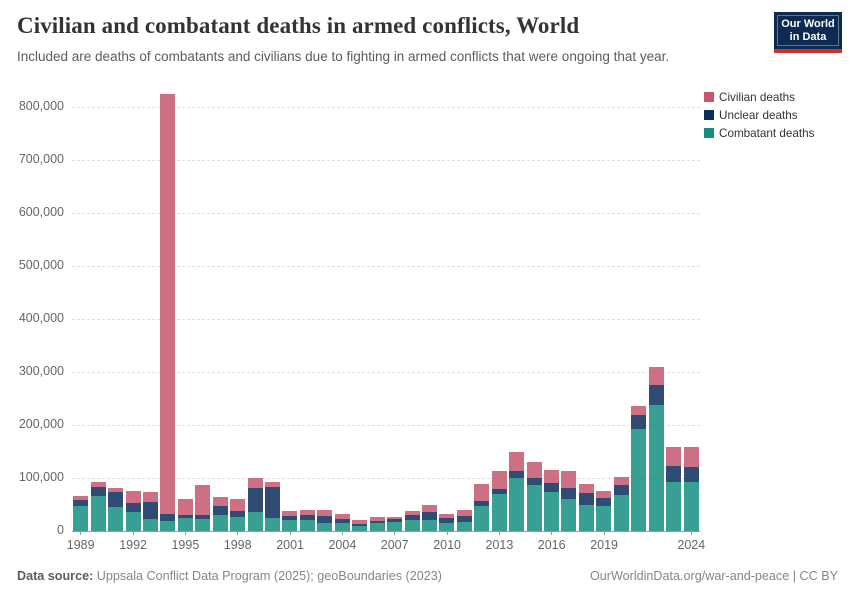 This screenshot has height=600, width=850. I want to click on bar-segment-2022-unclear-deaths, so click(656, 394).